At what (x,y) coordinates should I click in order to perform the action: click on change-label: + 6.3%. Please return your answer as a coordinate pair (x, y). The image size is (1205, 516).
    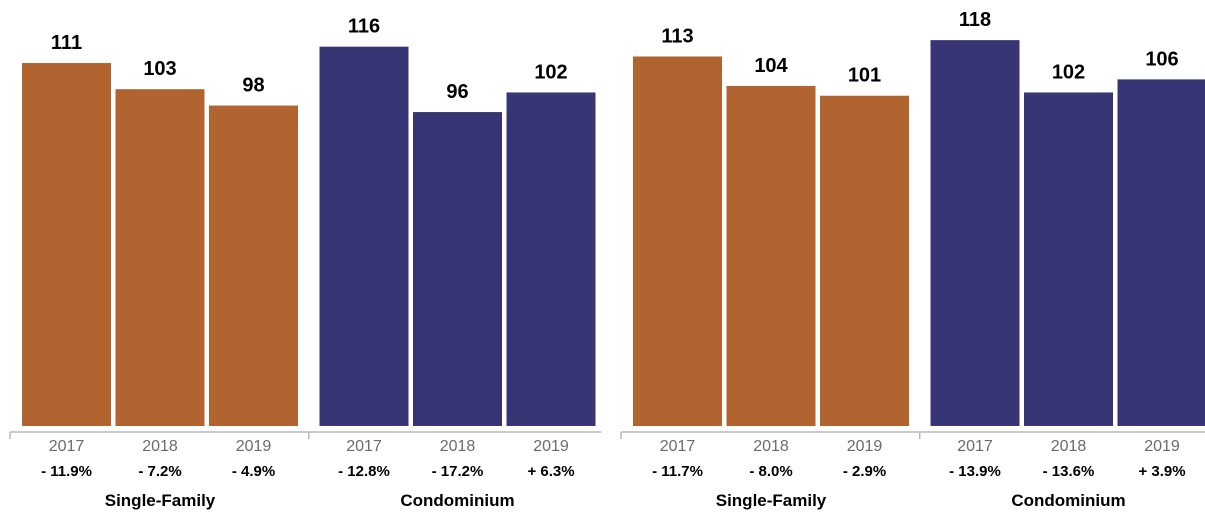
    Looking at the image, I should click on (550, 471).